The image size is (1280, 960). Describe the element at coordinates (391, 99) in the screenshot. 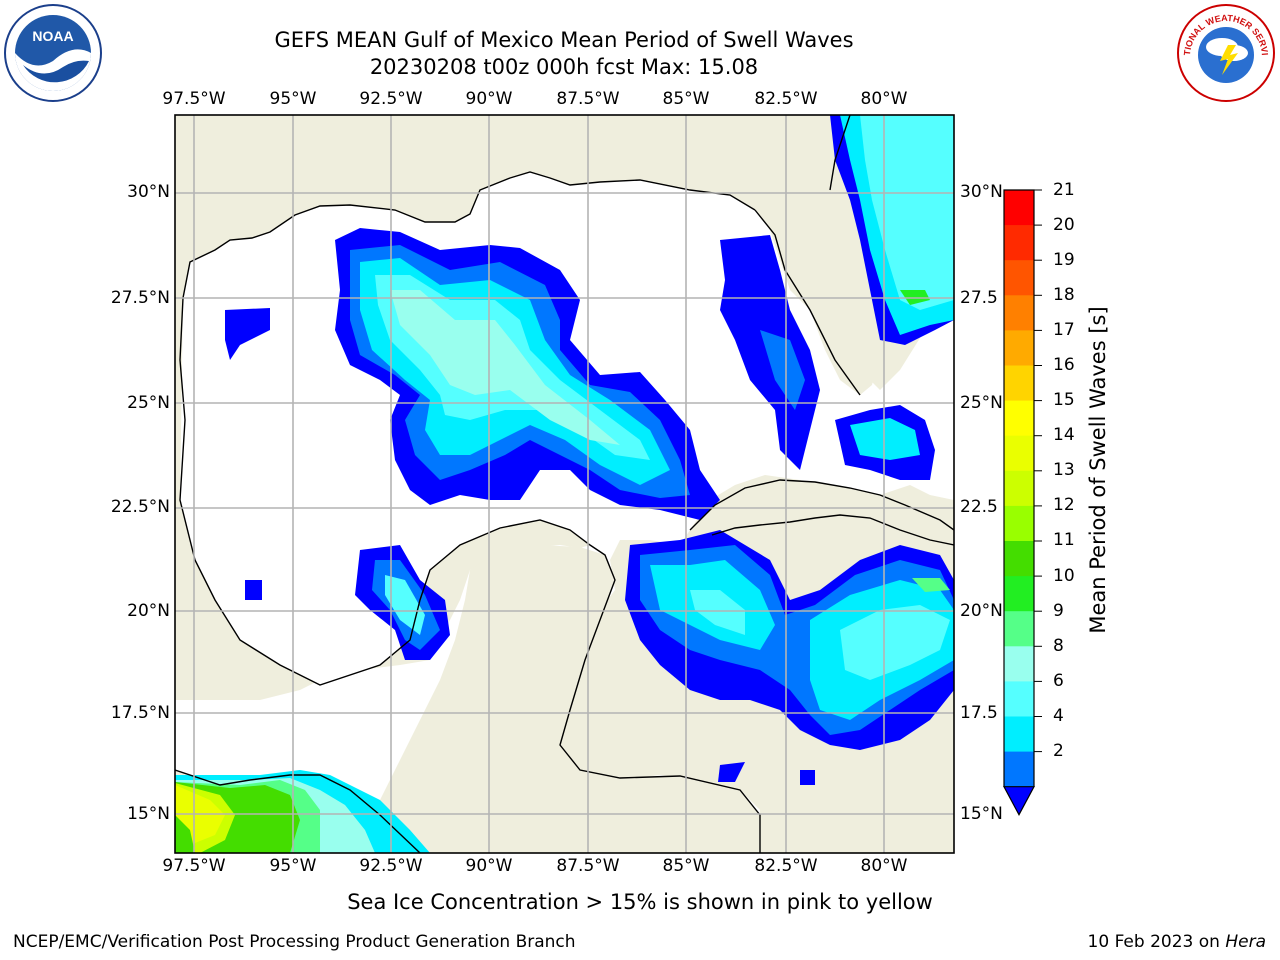

I see `lon-label-top: 92.5°W` at that location.